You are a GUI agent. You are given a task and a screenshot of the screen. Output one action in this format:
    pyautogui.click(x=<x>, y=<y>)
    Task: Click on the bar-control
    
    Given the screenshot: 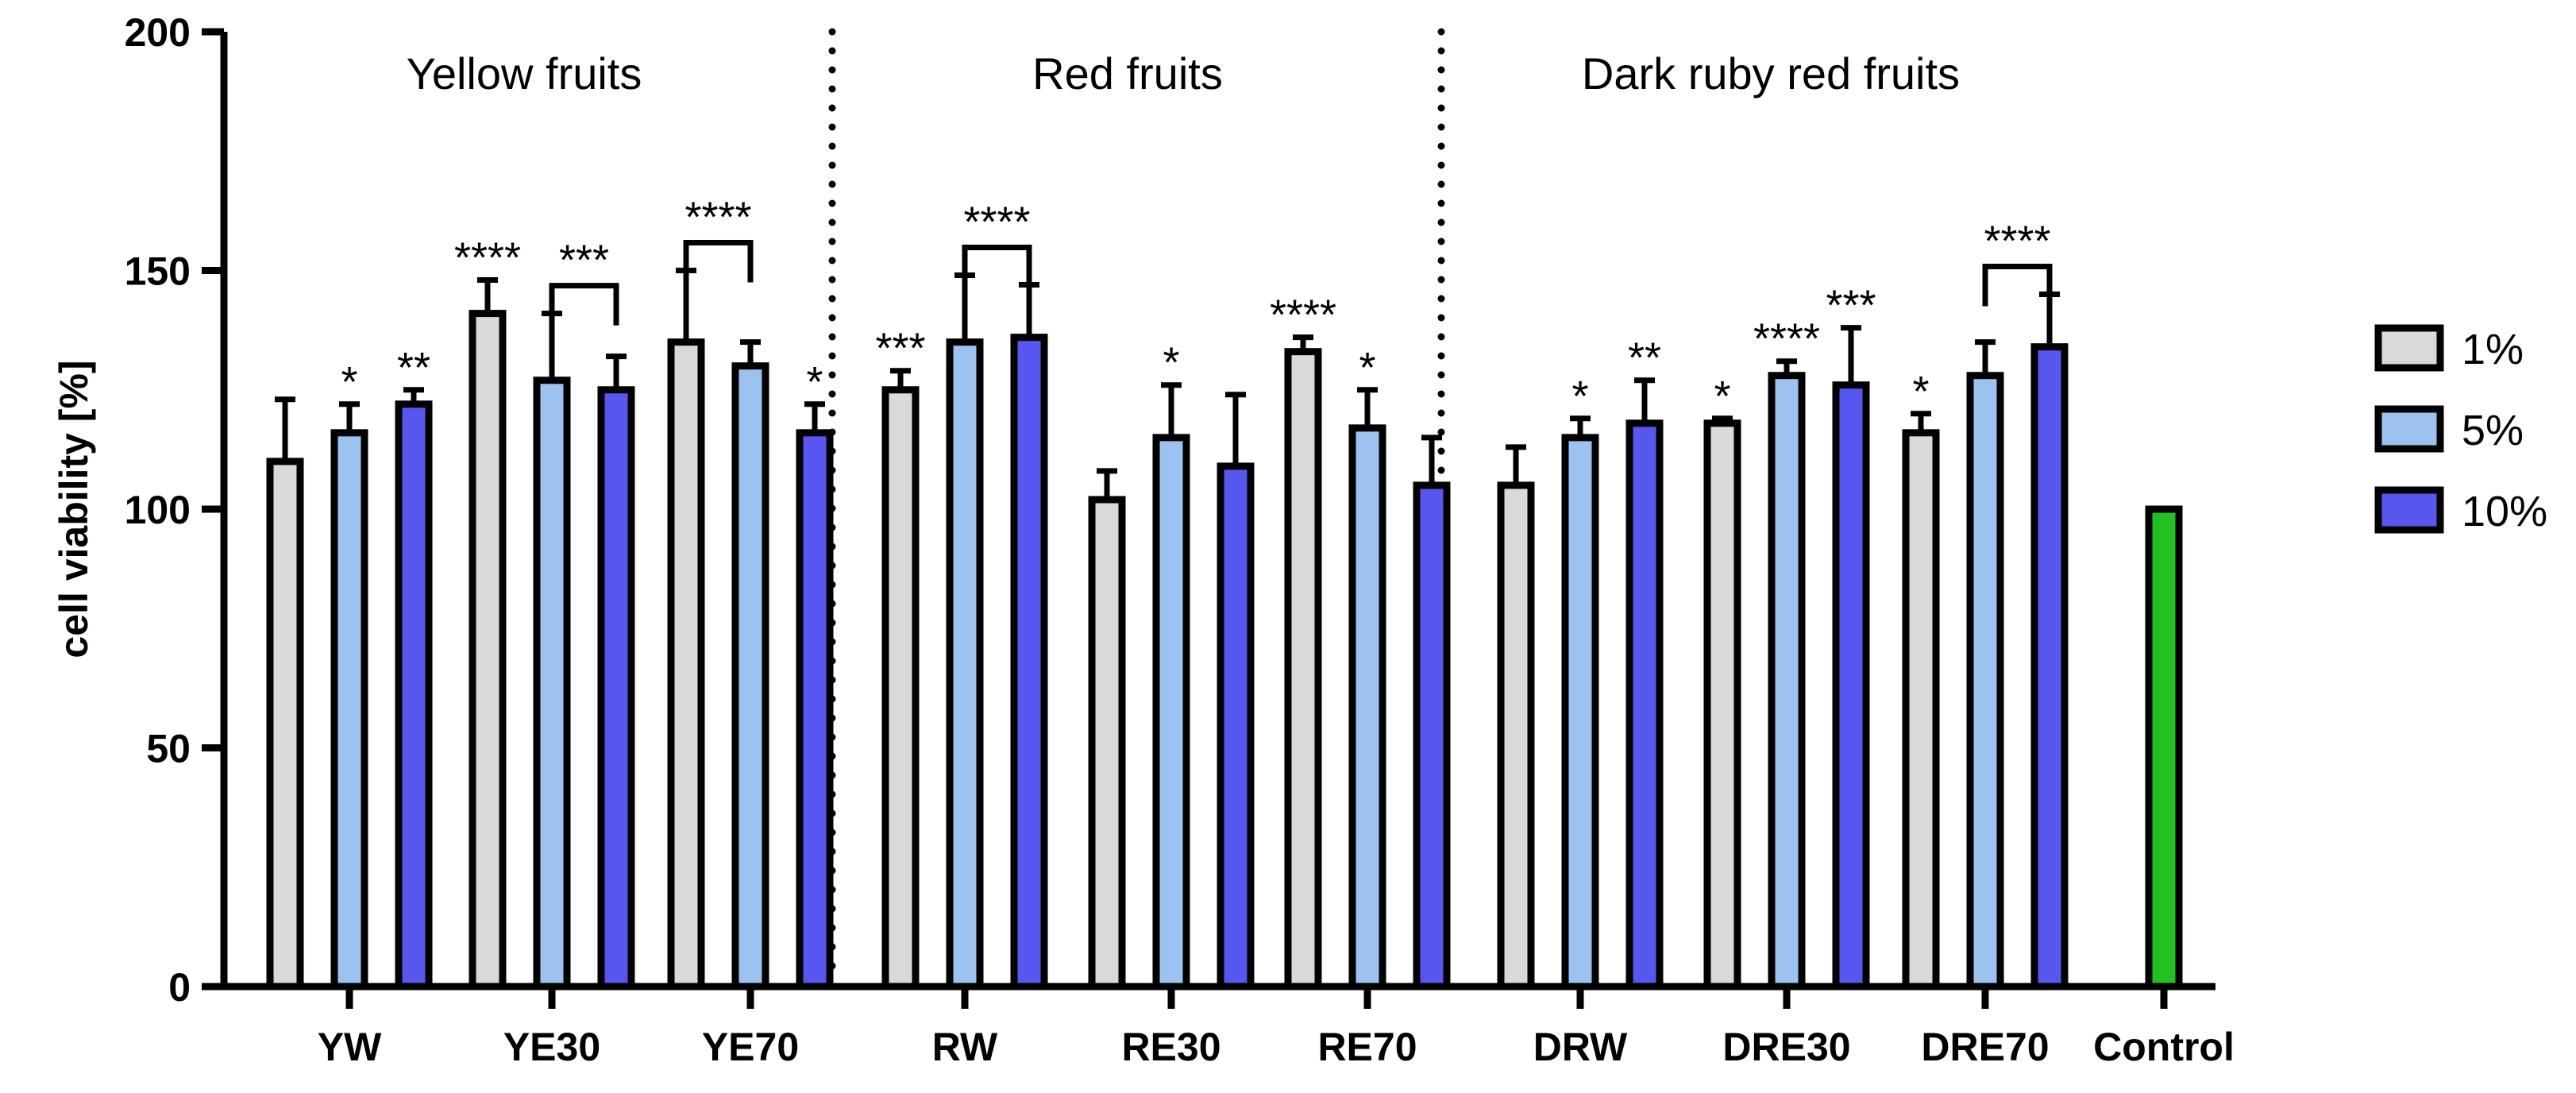 What is the action you would take?
    pyautogui.click(x=2164, y=748)
    